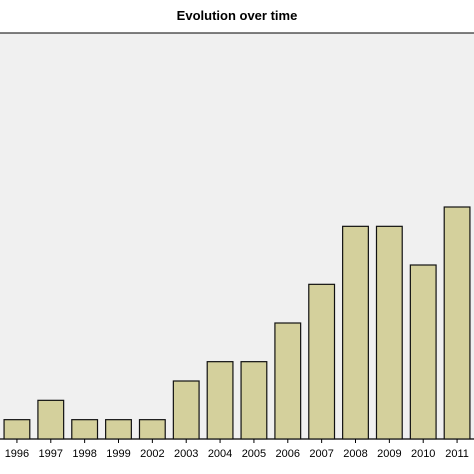 The height and width of the screenshot is (474, 474). Describe the element at coordinates (321, 454) in the screenshot. I see `x-tick-label: 2007` at that location.